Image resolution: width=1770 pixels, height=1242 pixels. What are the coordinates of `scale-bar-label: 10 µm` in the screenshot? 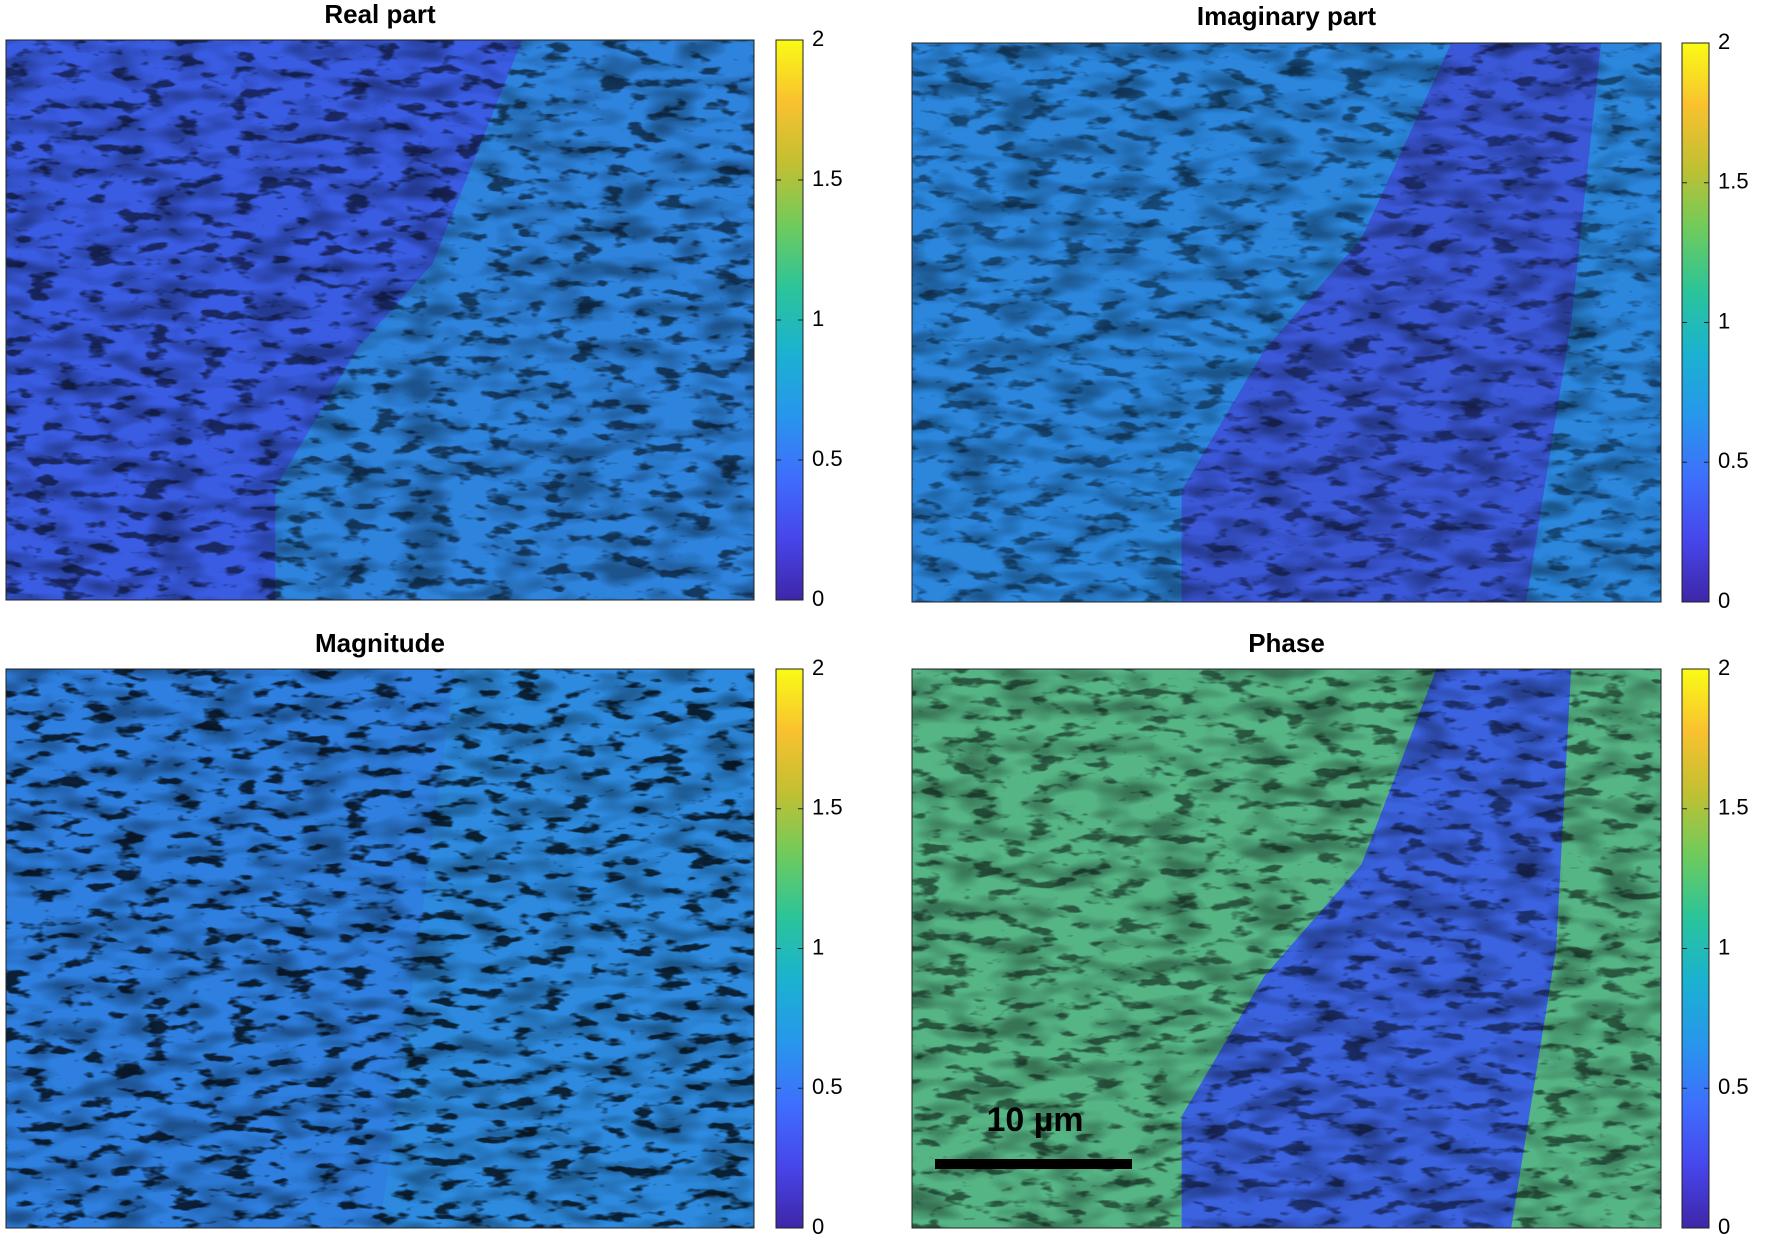 It's located at (1034, 1120).